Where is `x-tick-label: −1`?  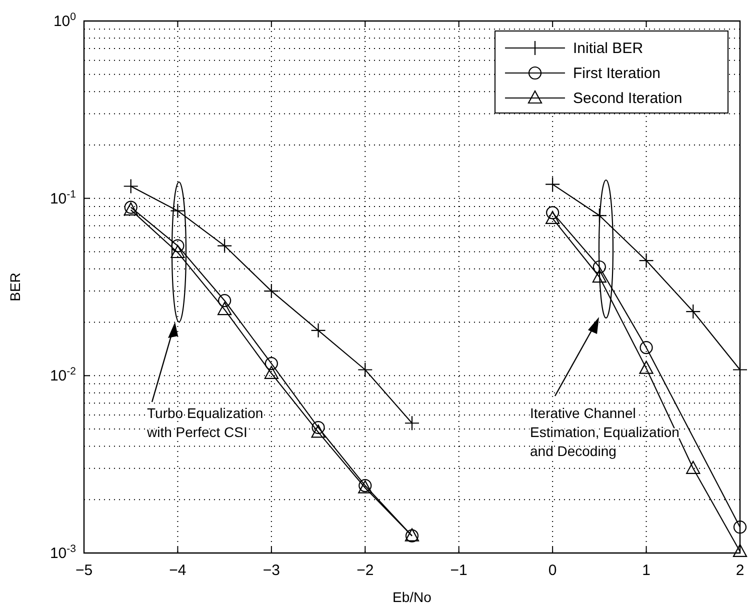 x-tick-label: −1 is located at coordinates (459, 570).